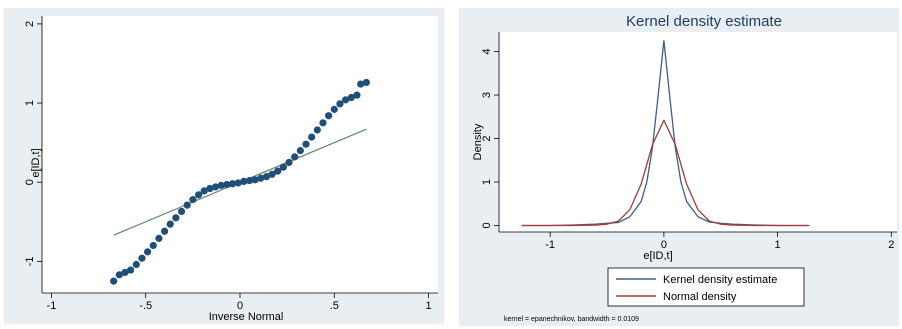  I want to click on kd-x-tick-label: 2, so click(891, 245).